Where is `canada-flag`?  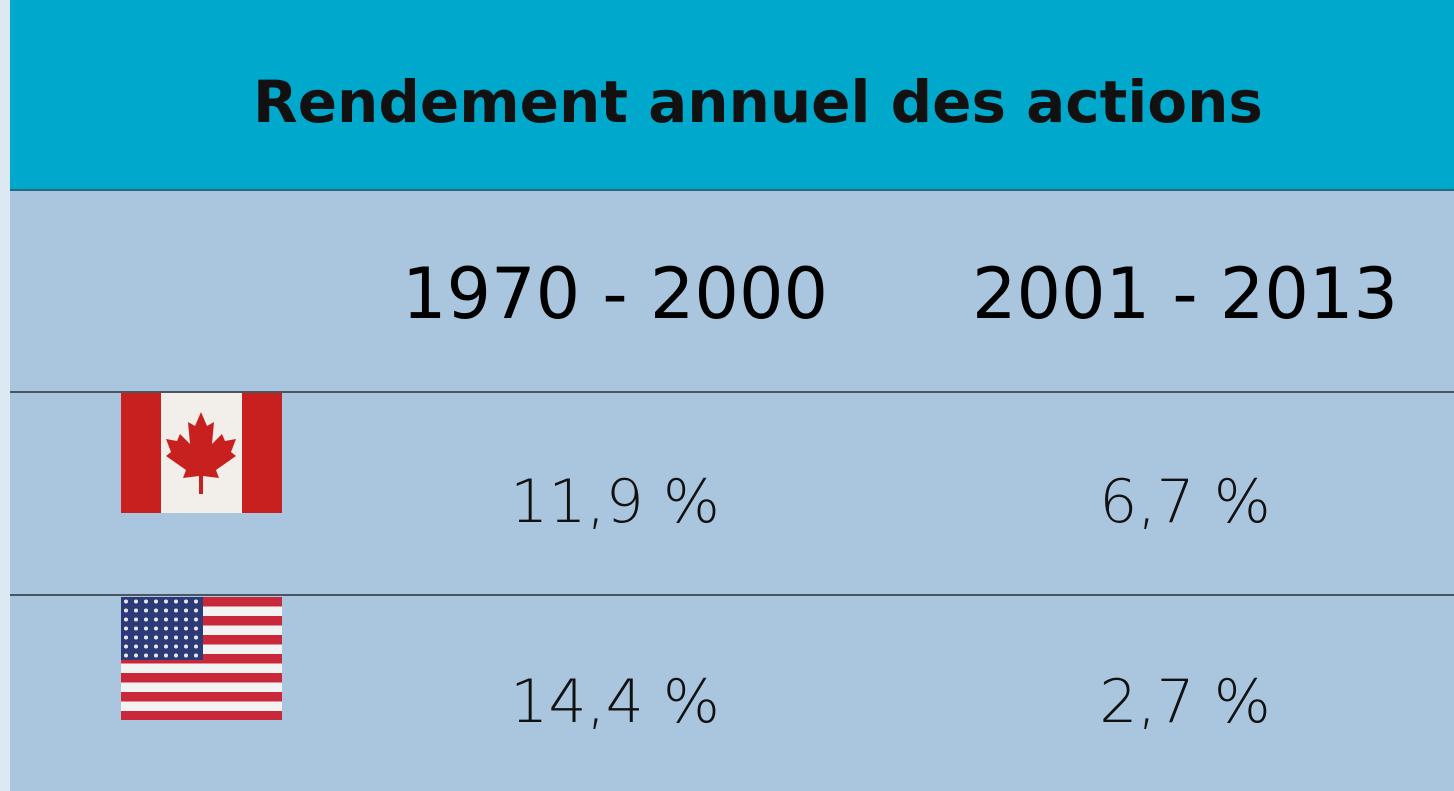
canada-flag is located at coordinates (201, 453).